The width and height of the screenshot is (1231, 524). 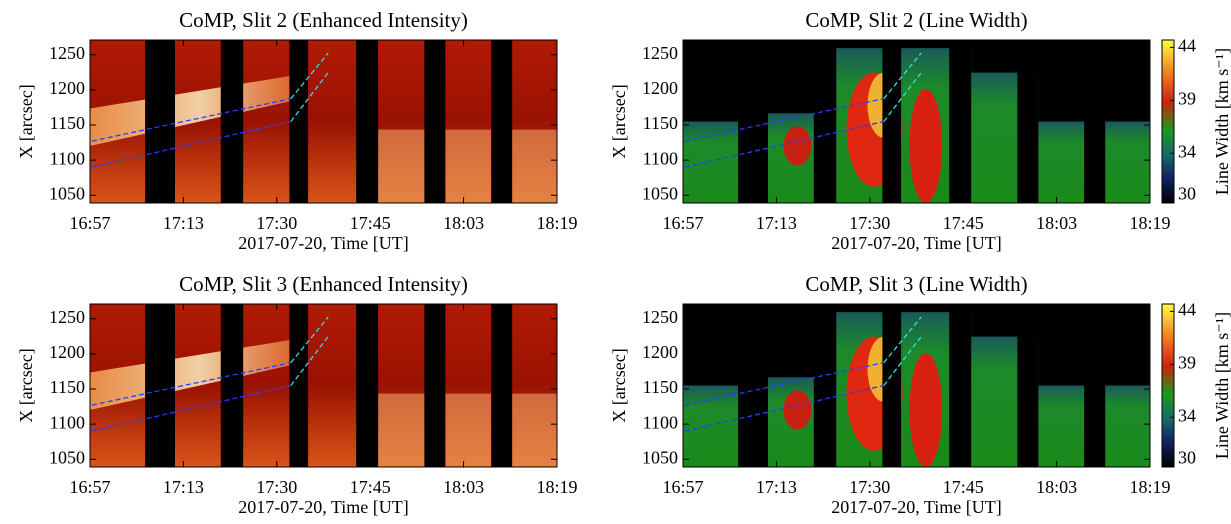 What do you see at coordinates (1187, 98) in the screenshot?
I see `colorbar-tick-label: 39` at bounding box center [1187, 98].